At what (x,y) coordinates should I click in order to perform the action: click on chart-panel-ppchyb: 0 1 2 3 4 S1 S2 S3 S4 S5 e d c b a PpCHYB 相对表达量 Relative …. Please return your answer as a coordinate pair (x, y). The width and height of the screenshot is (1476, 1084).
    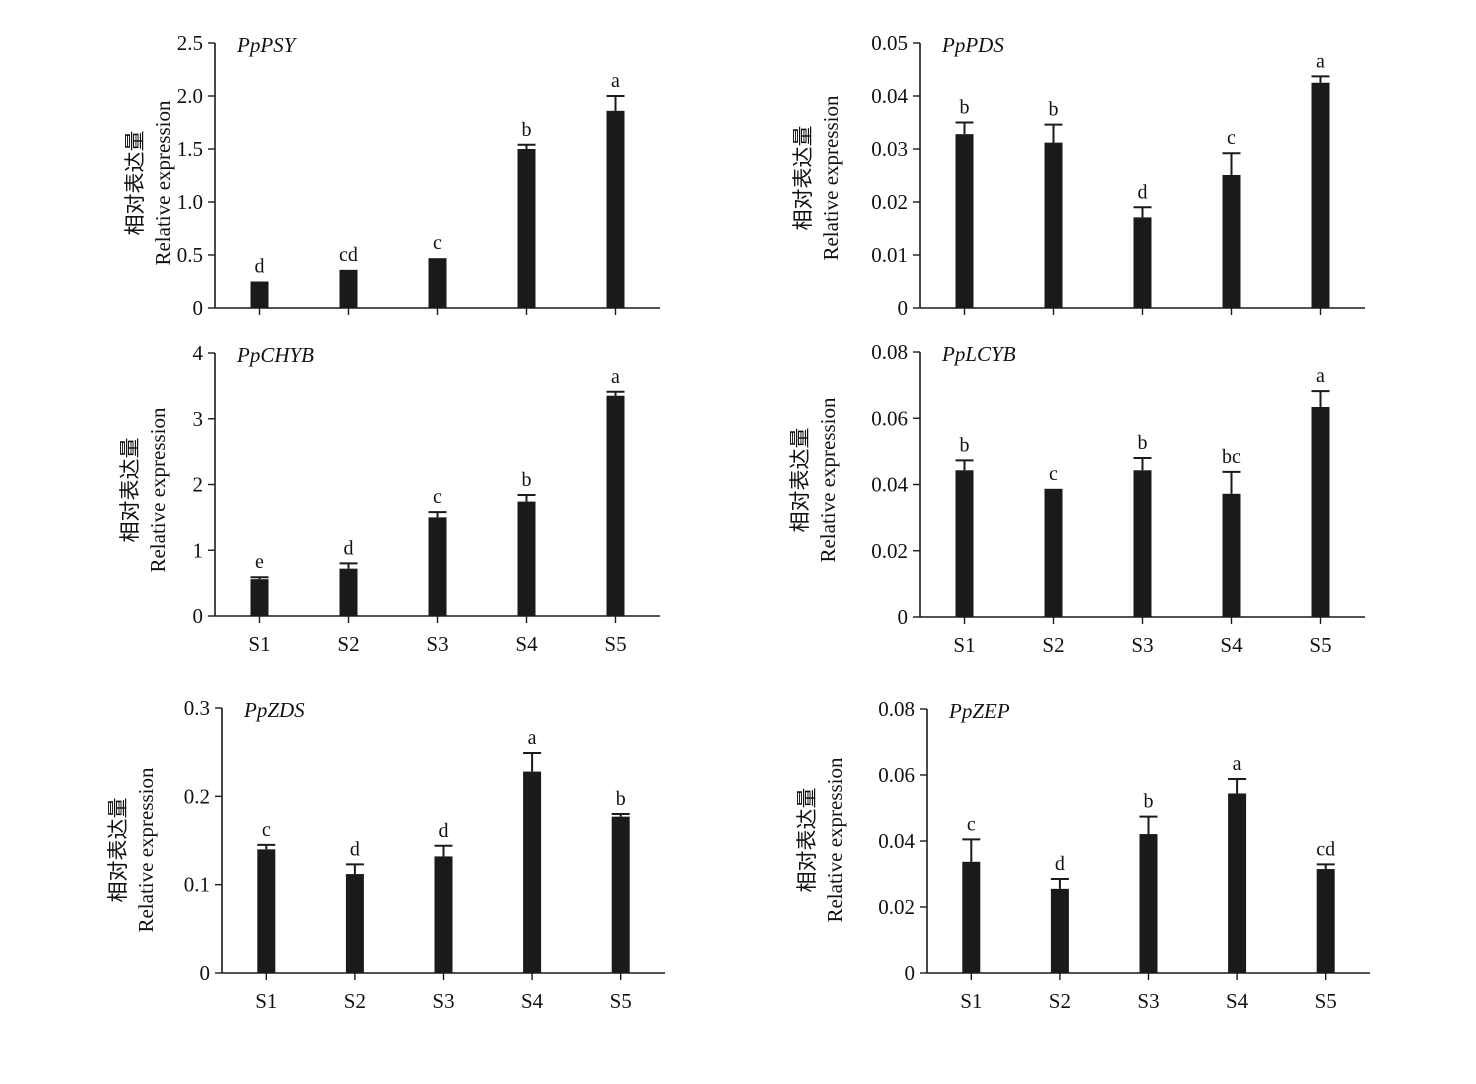
    Looking at the image, I should click on (389, 498).